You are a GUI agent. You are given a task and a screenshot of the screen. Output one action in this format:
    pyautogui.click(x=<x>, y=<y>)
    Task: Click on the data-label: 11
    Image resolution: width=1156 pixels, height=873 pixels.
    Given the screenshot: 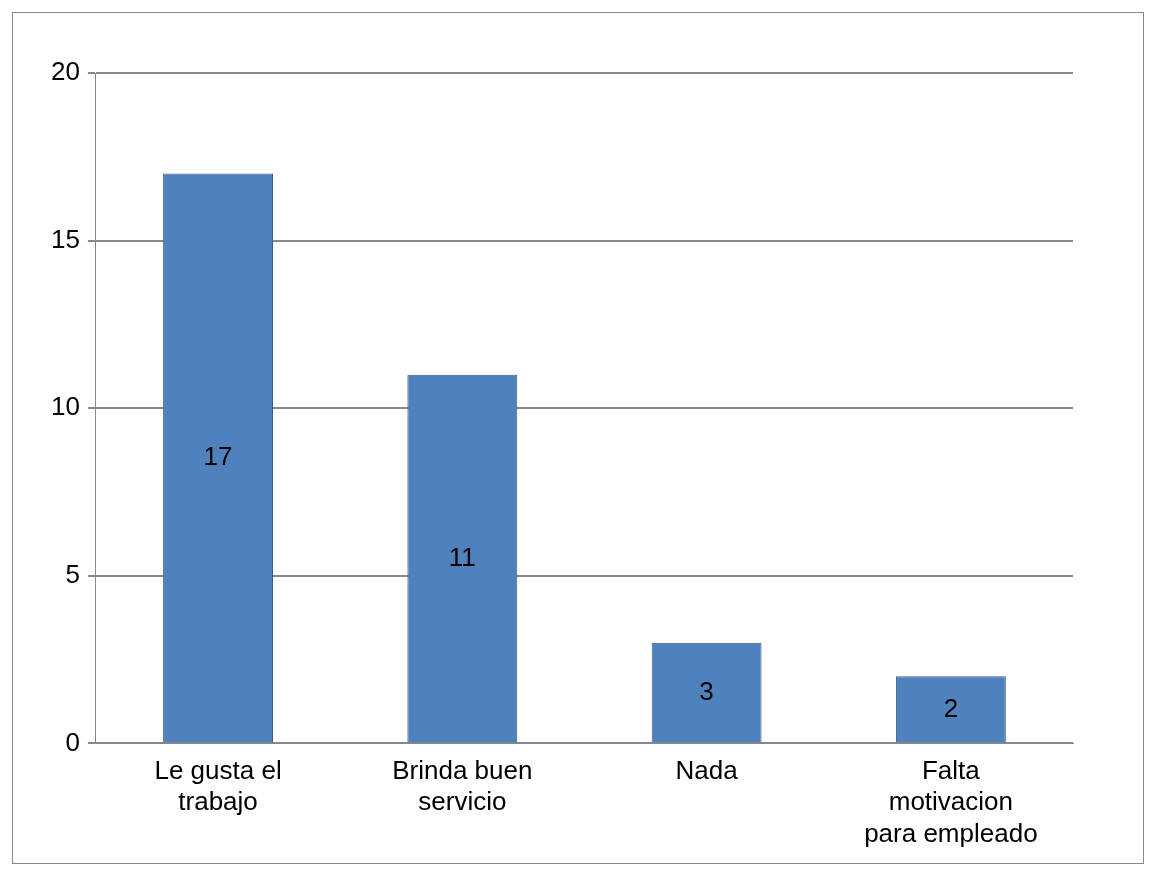 What is the action you would take?
    pyautogui.click(x=462, y=556)
    